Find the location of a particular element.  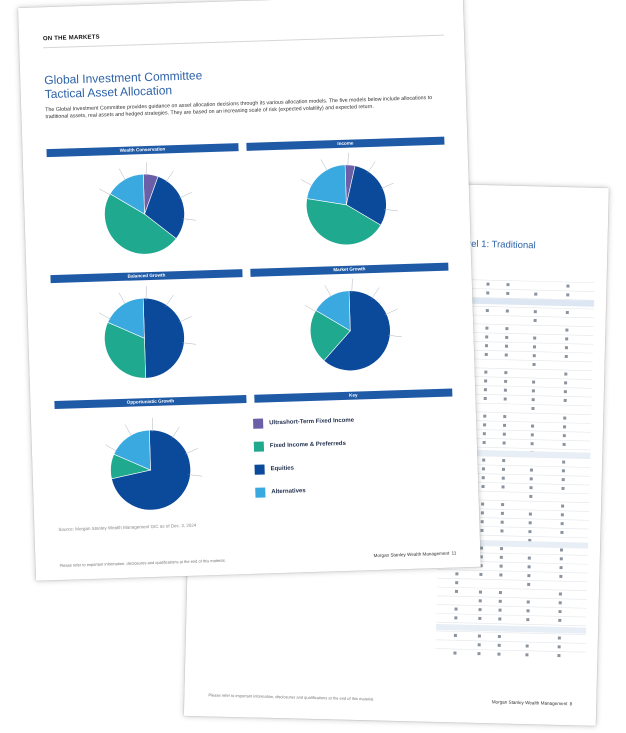

pie-wealth-conservation is located at coordinates (148, 208).